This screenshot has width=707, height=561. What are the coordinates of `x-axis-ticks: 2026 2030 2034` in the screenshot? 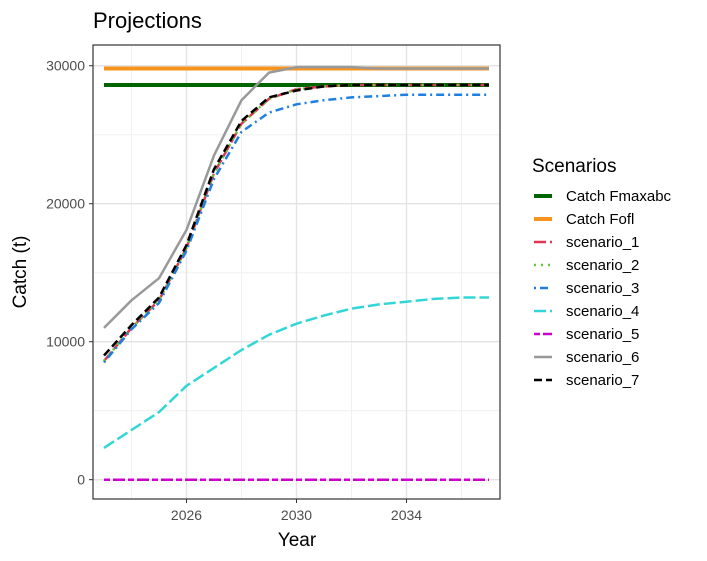 It's located at (296, 511).